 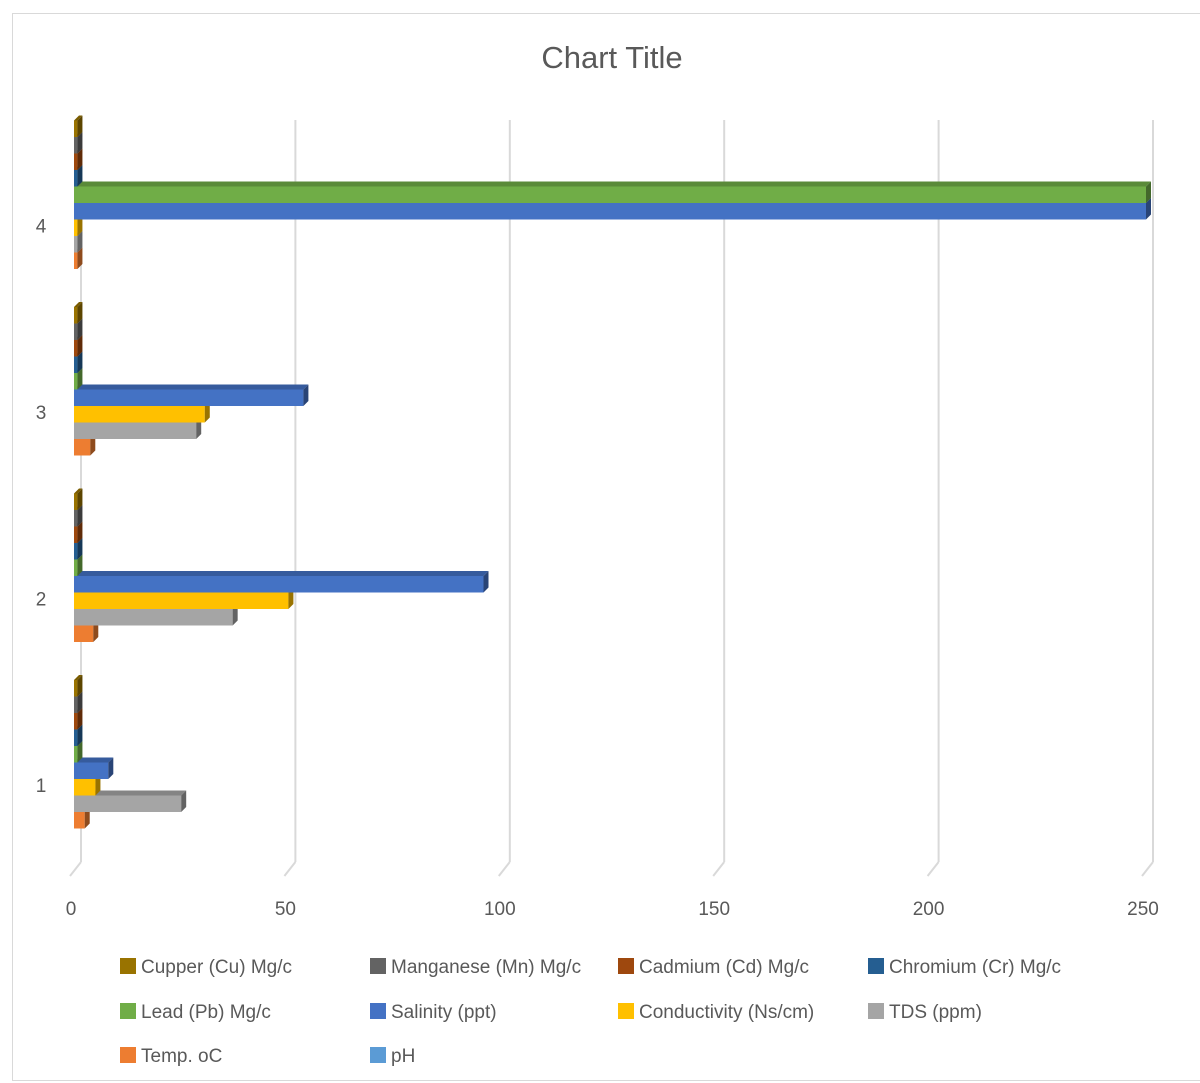 I want to click on legend-entry: Lead (Pb) Mg/c, so click(x=195, y=1012).